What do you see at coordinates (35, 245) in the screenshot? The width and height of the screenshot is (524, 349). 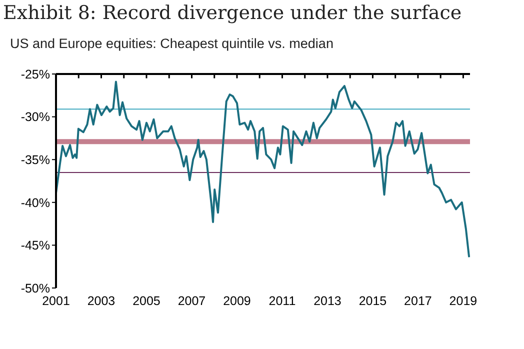 I see `y-tick-label: -45%` at bounding box center [35, 245].